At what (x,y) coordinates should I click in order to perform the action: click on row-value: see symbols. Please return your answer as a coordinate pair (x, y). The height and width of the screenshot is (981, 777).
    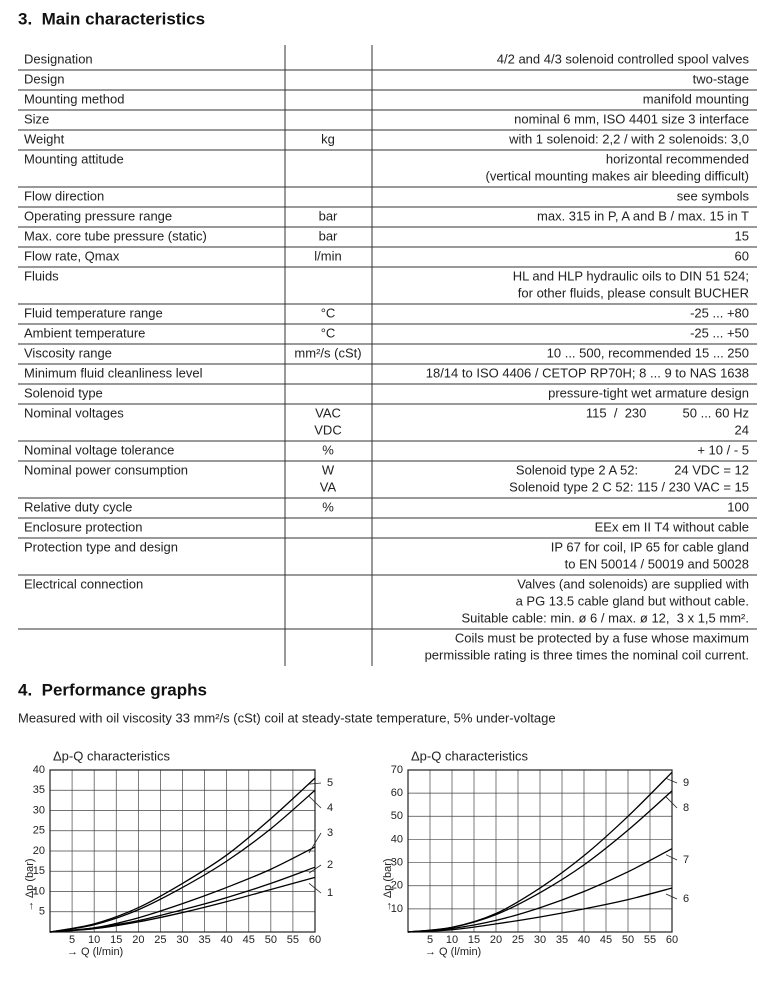
    Looking at the image, I should click on (713, 195).